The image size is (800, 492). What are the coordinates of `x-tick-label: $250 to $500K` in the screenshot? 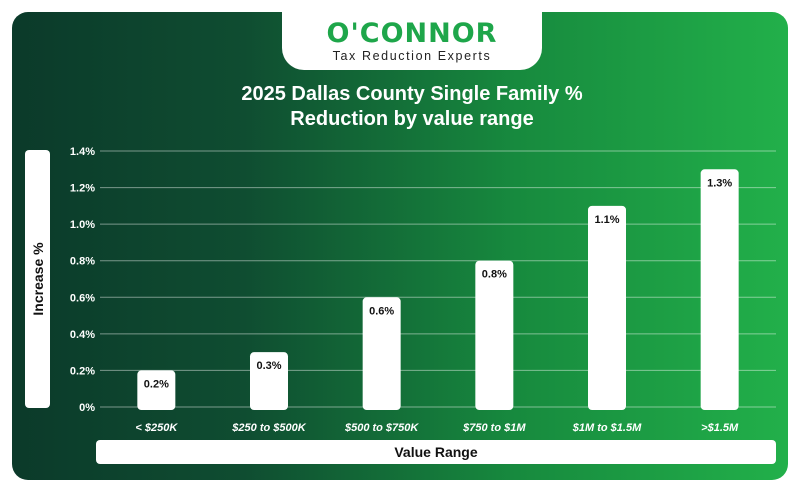 It's located at (268, 428).